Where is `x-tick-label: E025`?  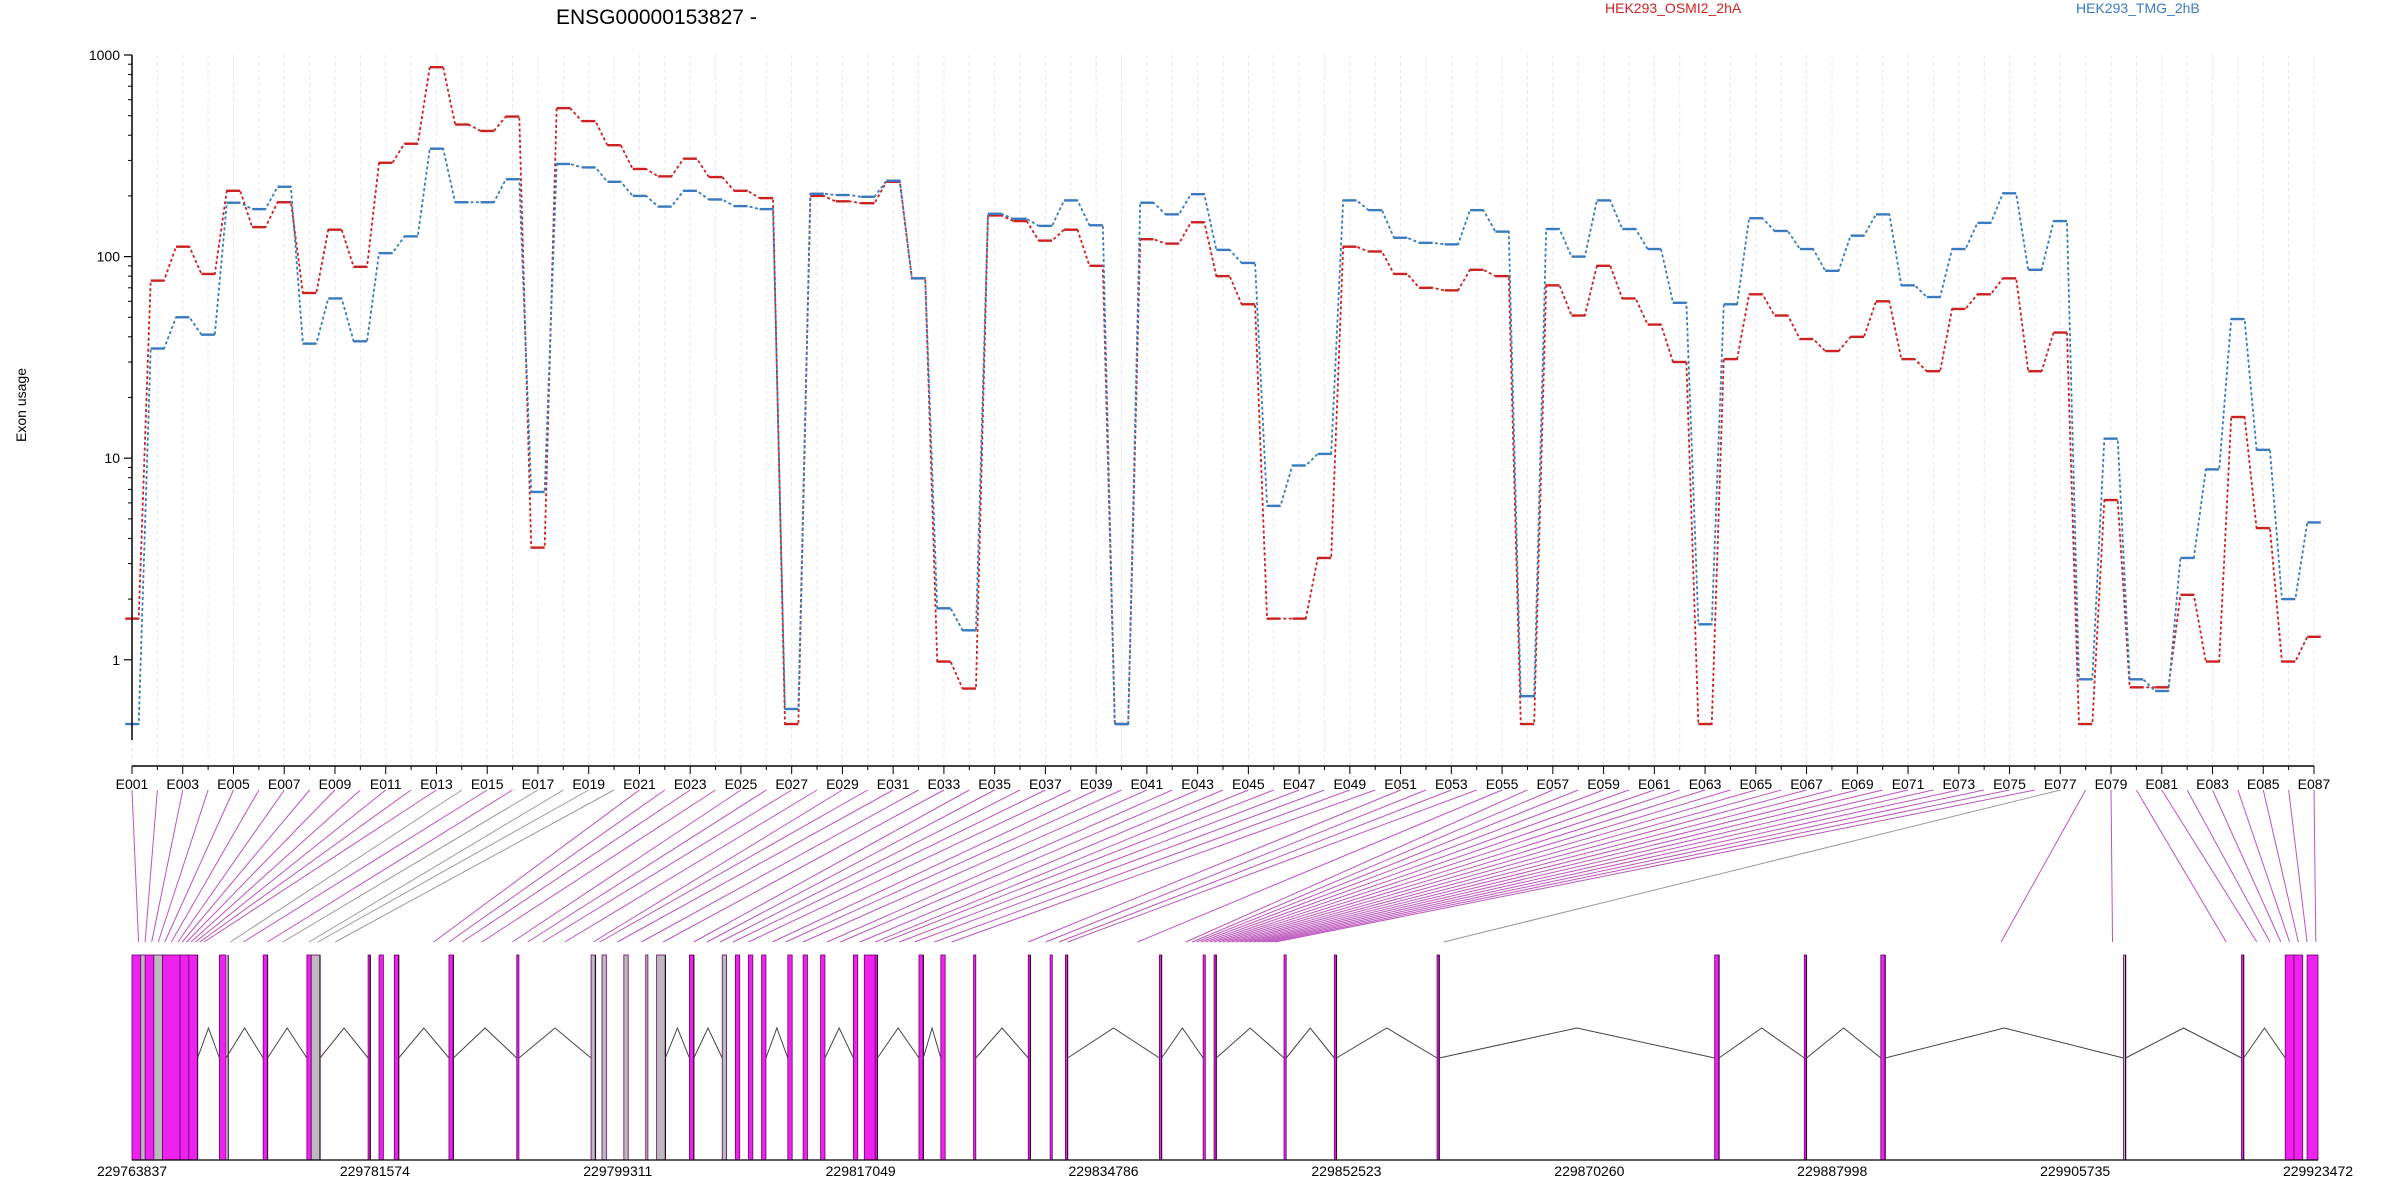 x-tick-label: E025 is located at coordinates (741, 784).